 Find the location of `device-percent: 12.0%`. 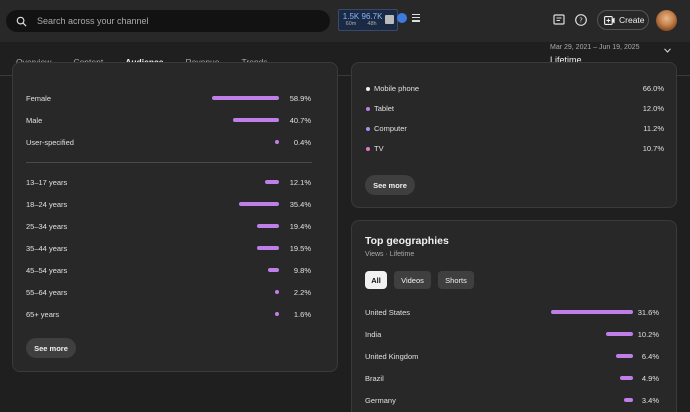

device-percent: 12.0% is located at coordinates (653, 108).